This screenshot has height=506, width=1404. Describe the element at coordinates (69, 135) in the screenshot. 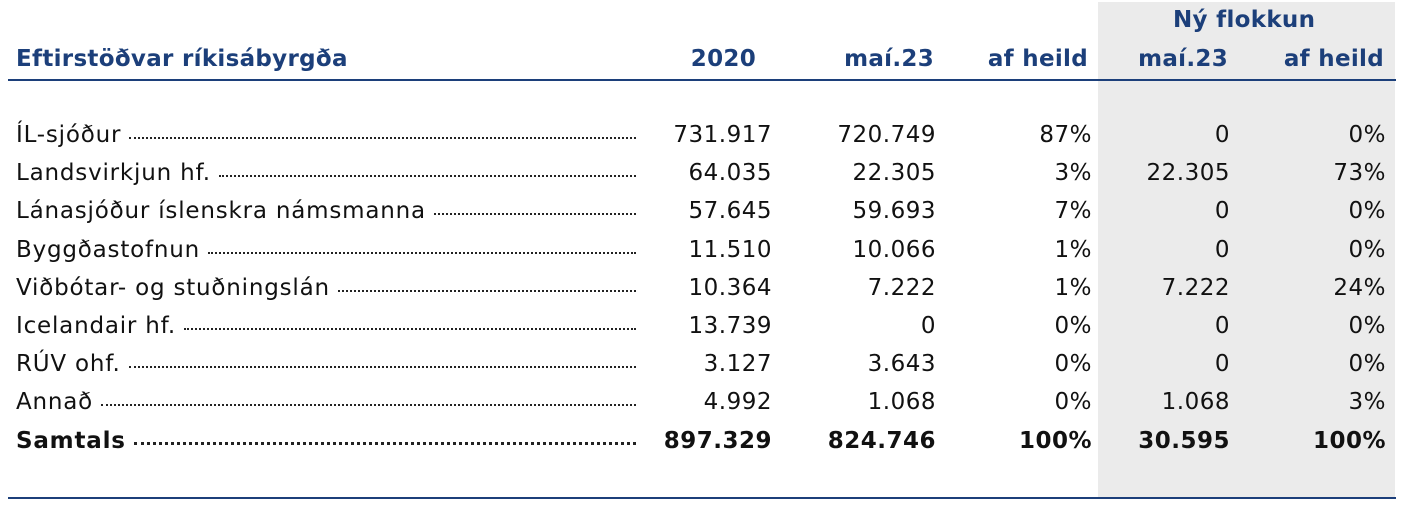

I see `row-label-text: ÍL-sjóður` at that location.